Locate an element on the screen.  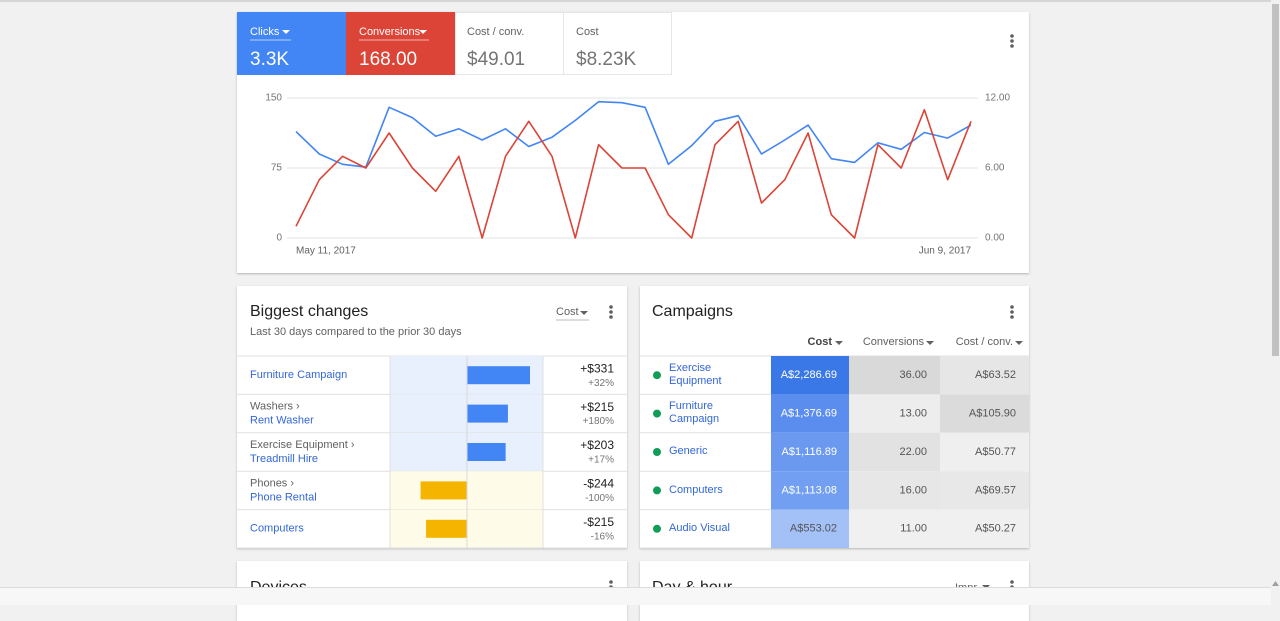
change-label: -$215 is located at coordinates (598, 522).